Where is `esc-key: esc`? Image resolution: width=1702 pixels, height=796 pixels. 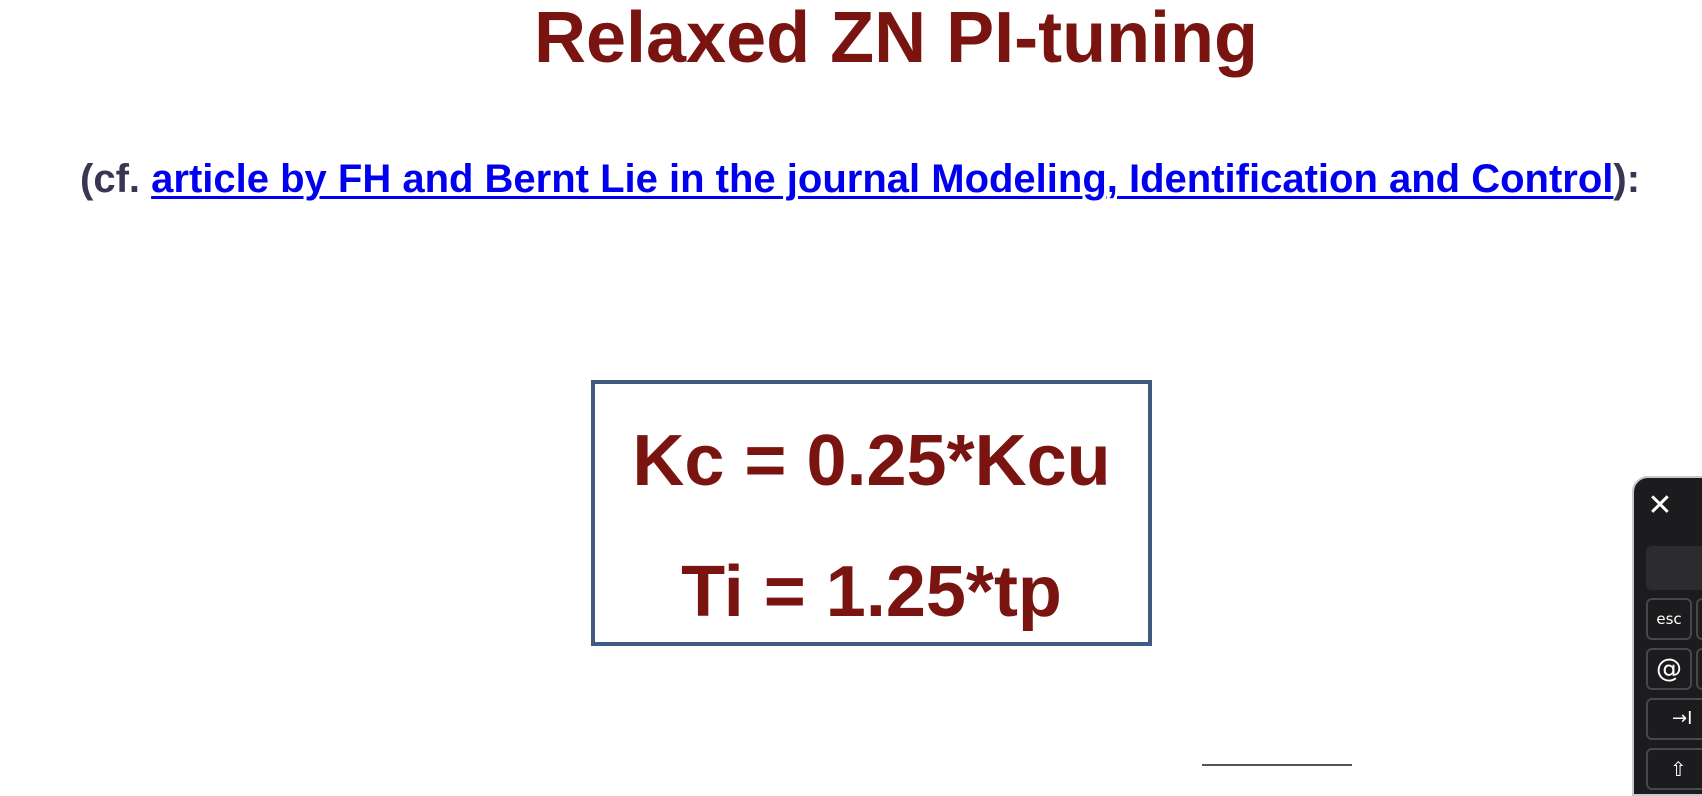 esc-key: esc is located at coordinates (1669, 619).